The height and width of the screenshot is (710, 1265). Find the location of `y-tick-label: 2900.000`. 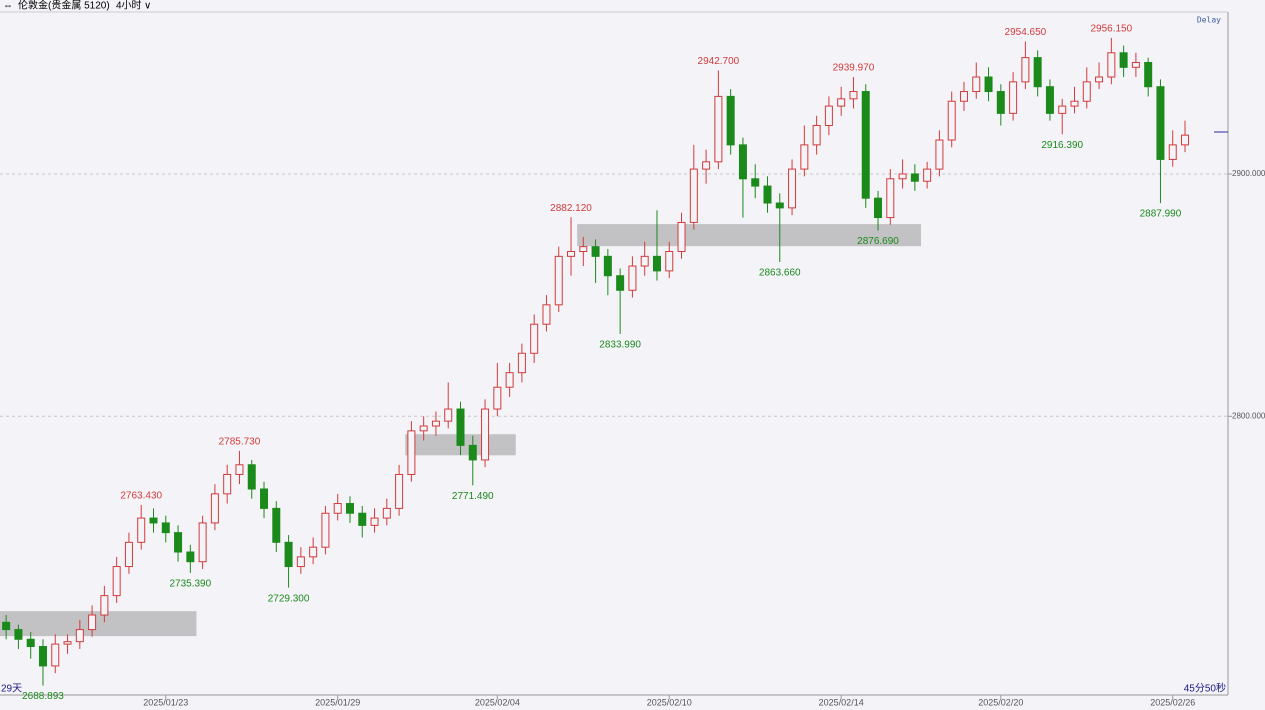

y-tick-label: 2900.000 is located at coordinates (1248, 173).